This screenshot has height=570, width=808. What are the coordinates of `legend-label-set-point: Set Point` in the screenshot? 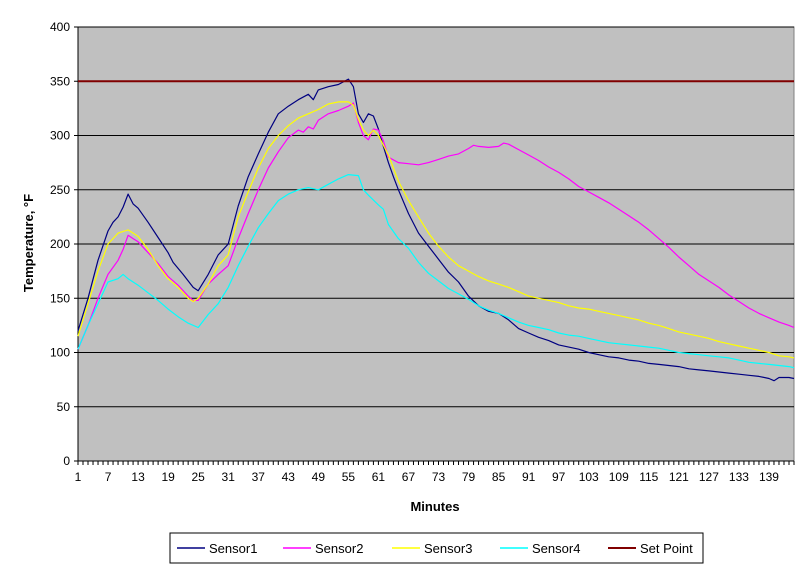 It's located at (666, 548).